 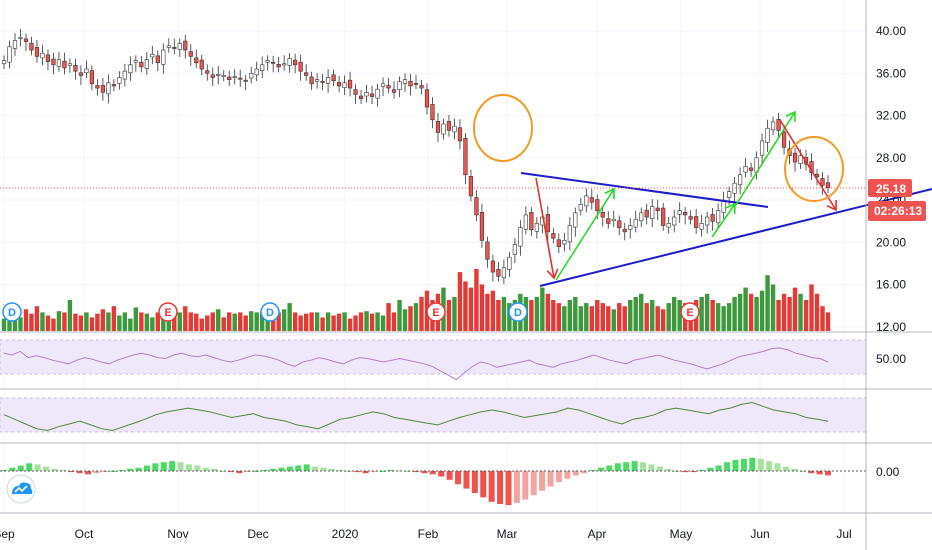 I want to click on upper-trend-line, so click(x=644, y=190).